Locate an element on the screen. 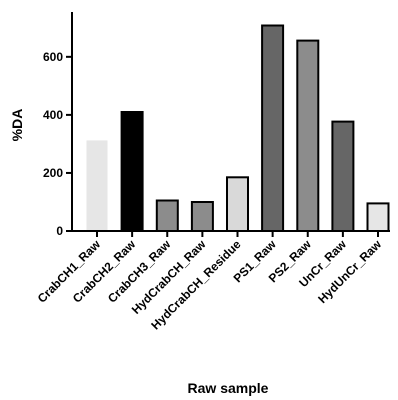 The image size is (398, 400). y-tick-label-200: 200 is located at coordinates (53, 173).